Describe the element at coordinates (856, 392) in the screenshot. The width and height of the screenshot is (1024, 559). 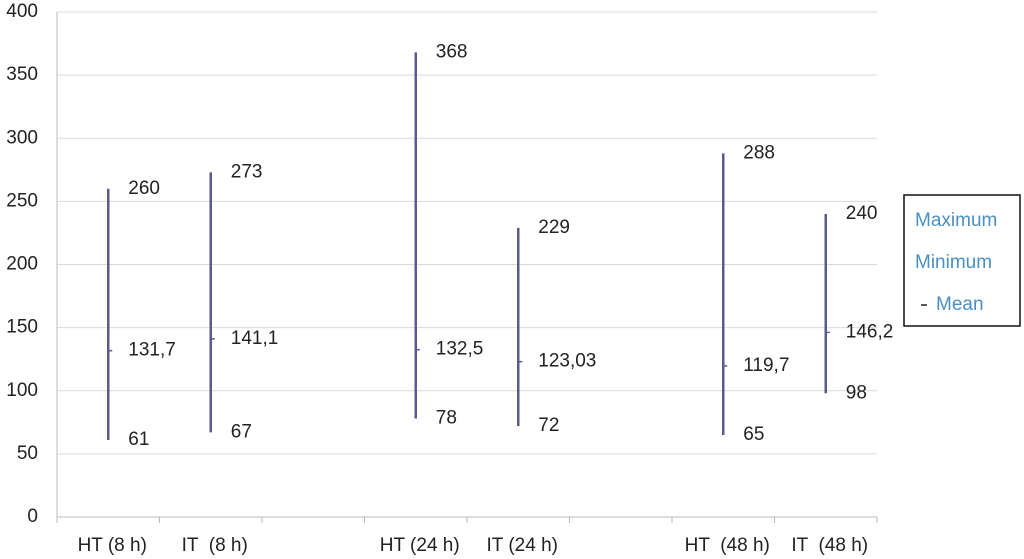
I see `min-label: 98` at that location.